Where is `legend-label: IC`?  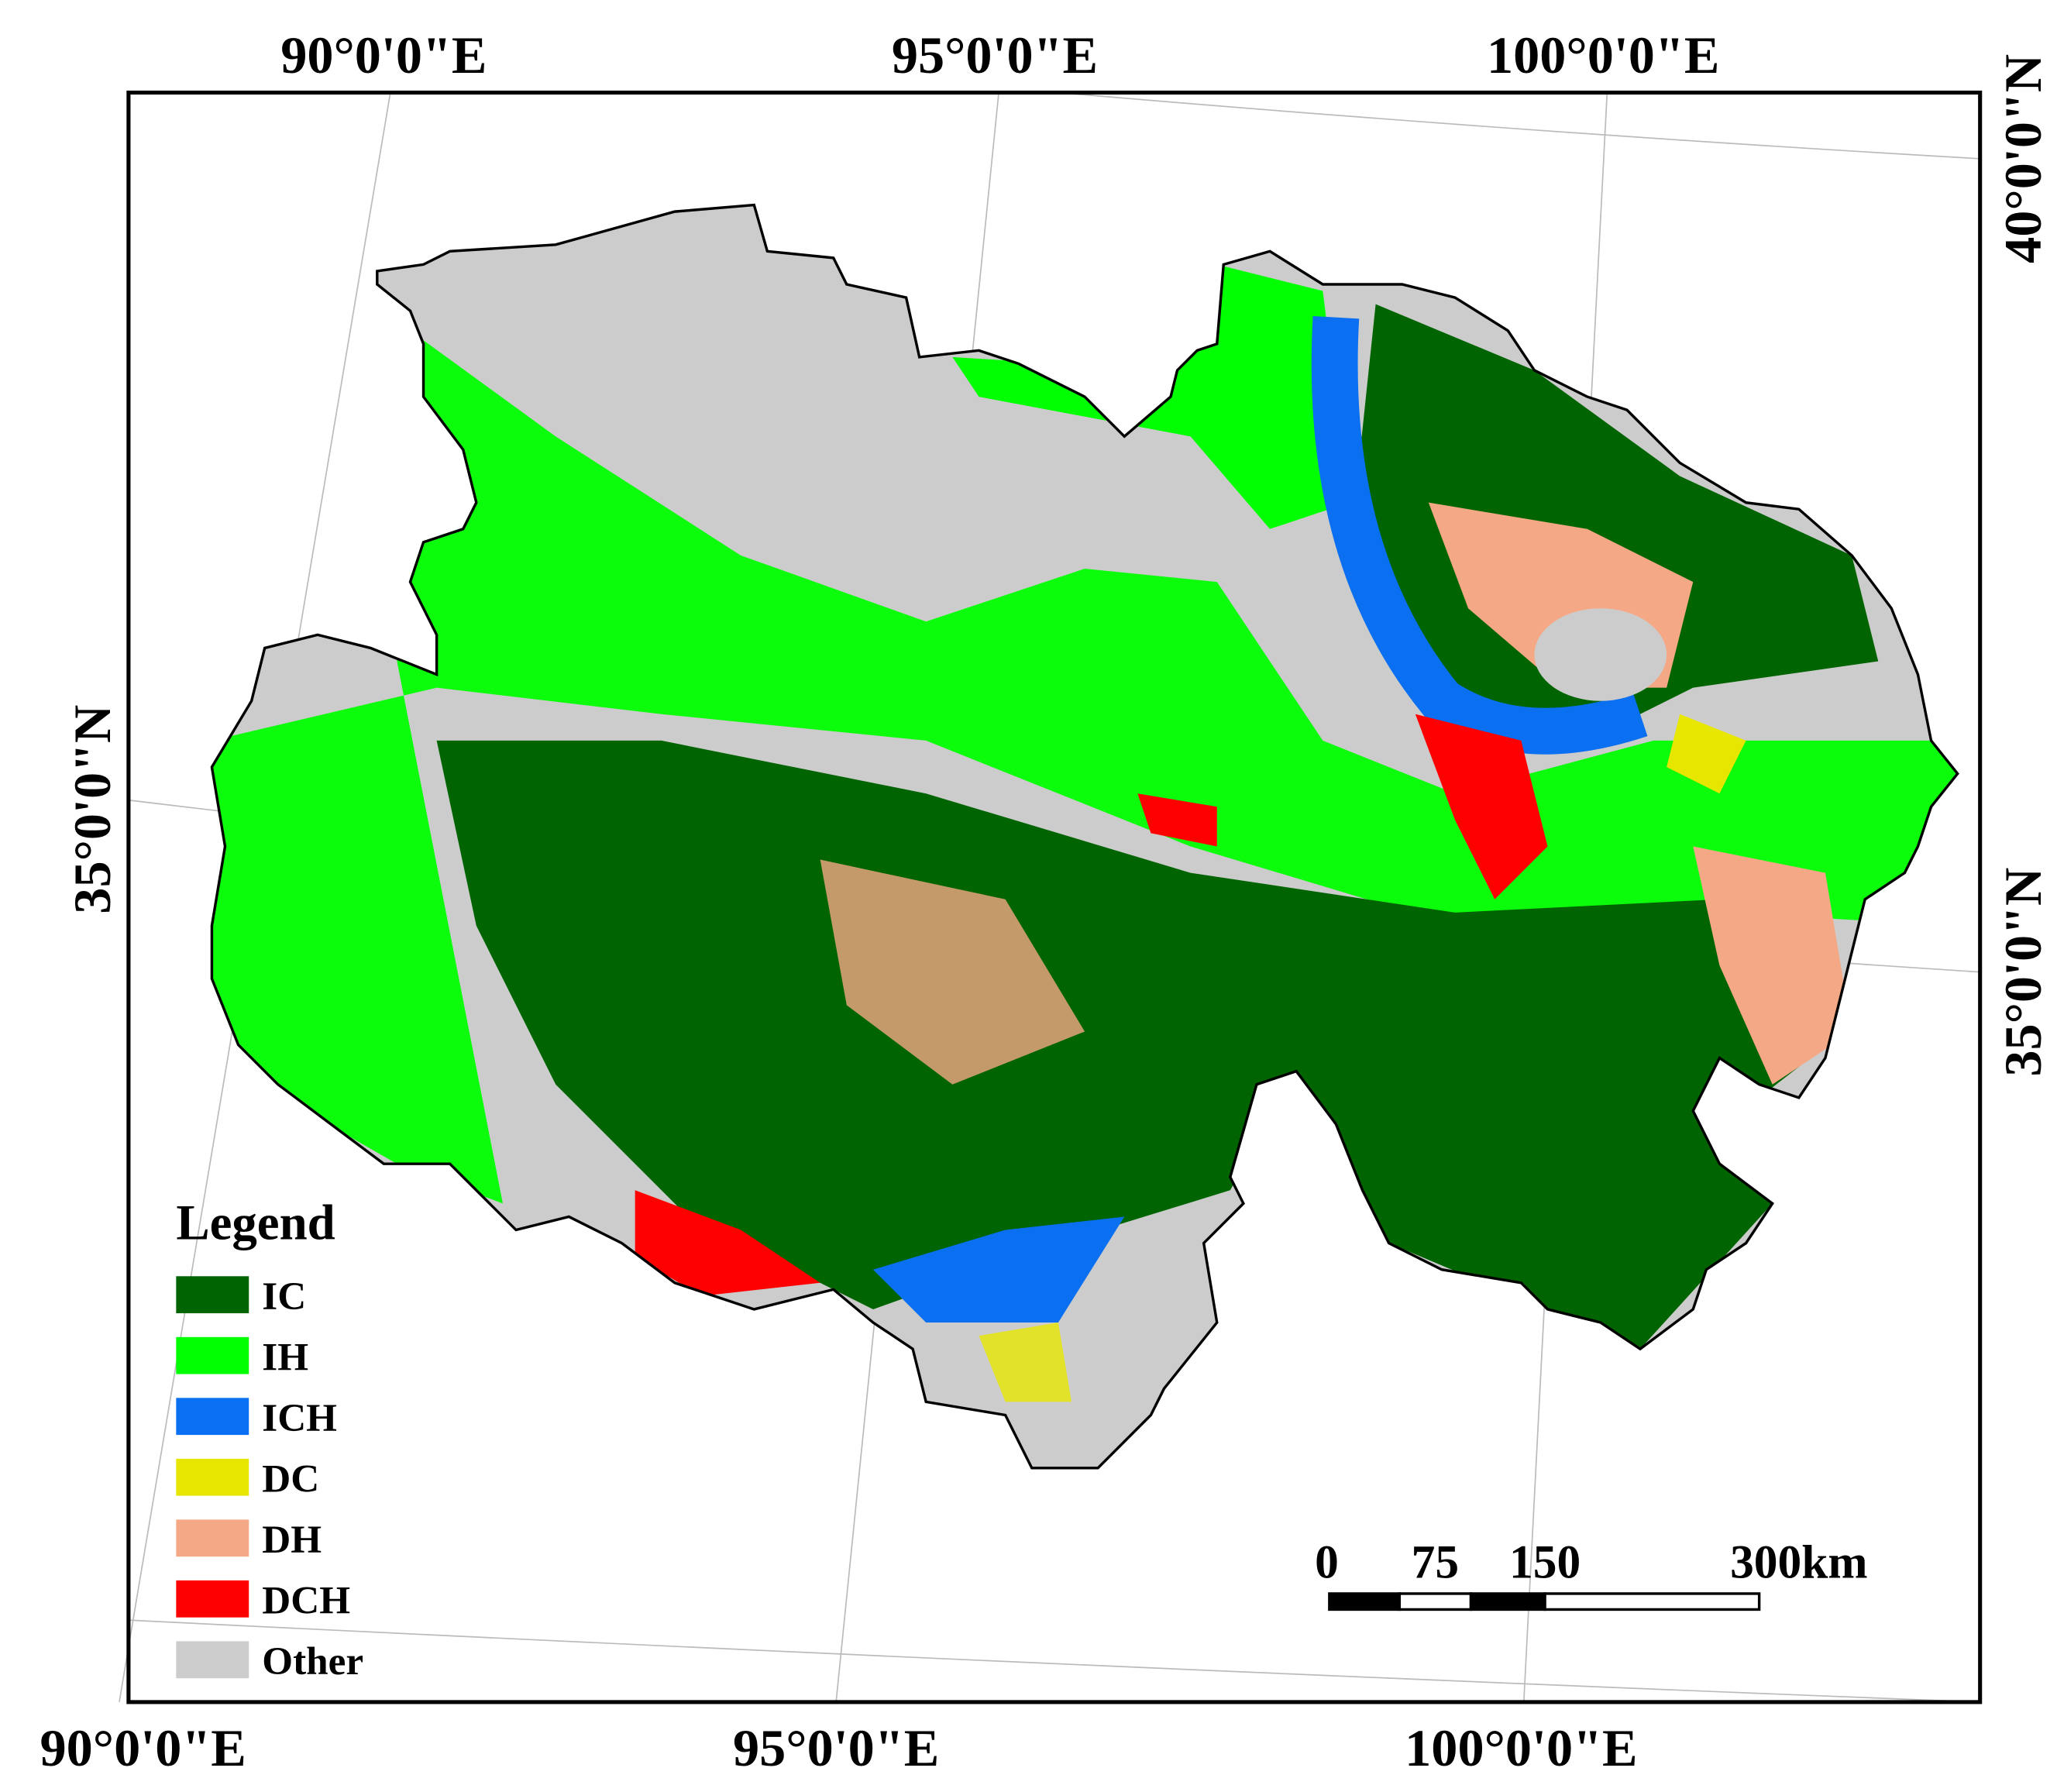 legend-label: IC is located at coordinates (284, 1297).